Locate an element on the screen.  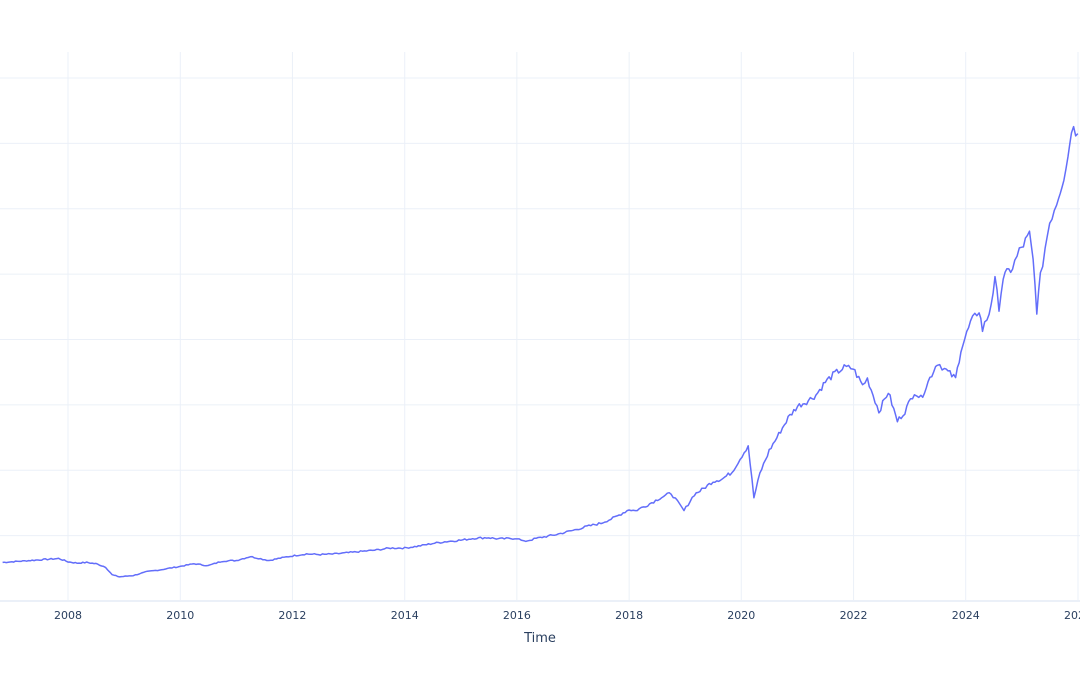
x-tick-label: 2024 is located at coordinates (966, 615).